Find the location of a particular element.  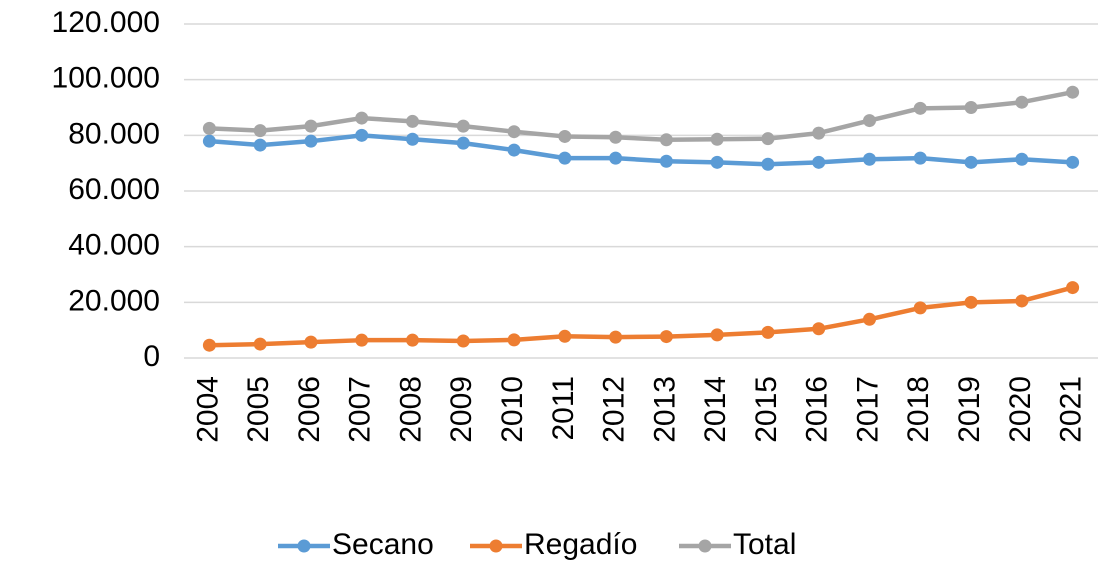

x-tick-label: 2017 is located at coordinates (867, 409).